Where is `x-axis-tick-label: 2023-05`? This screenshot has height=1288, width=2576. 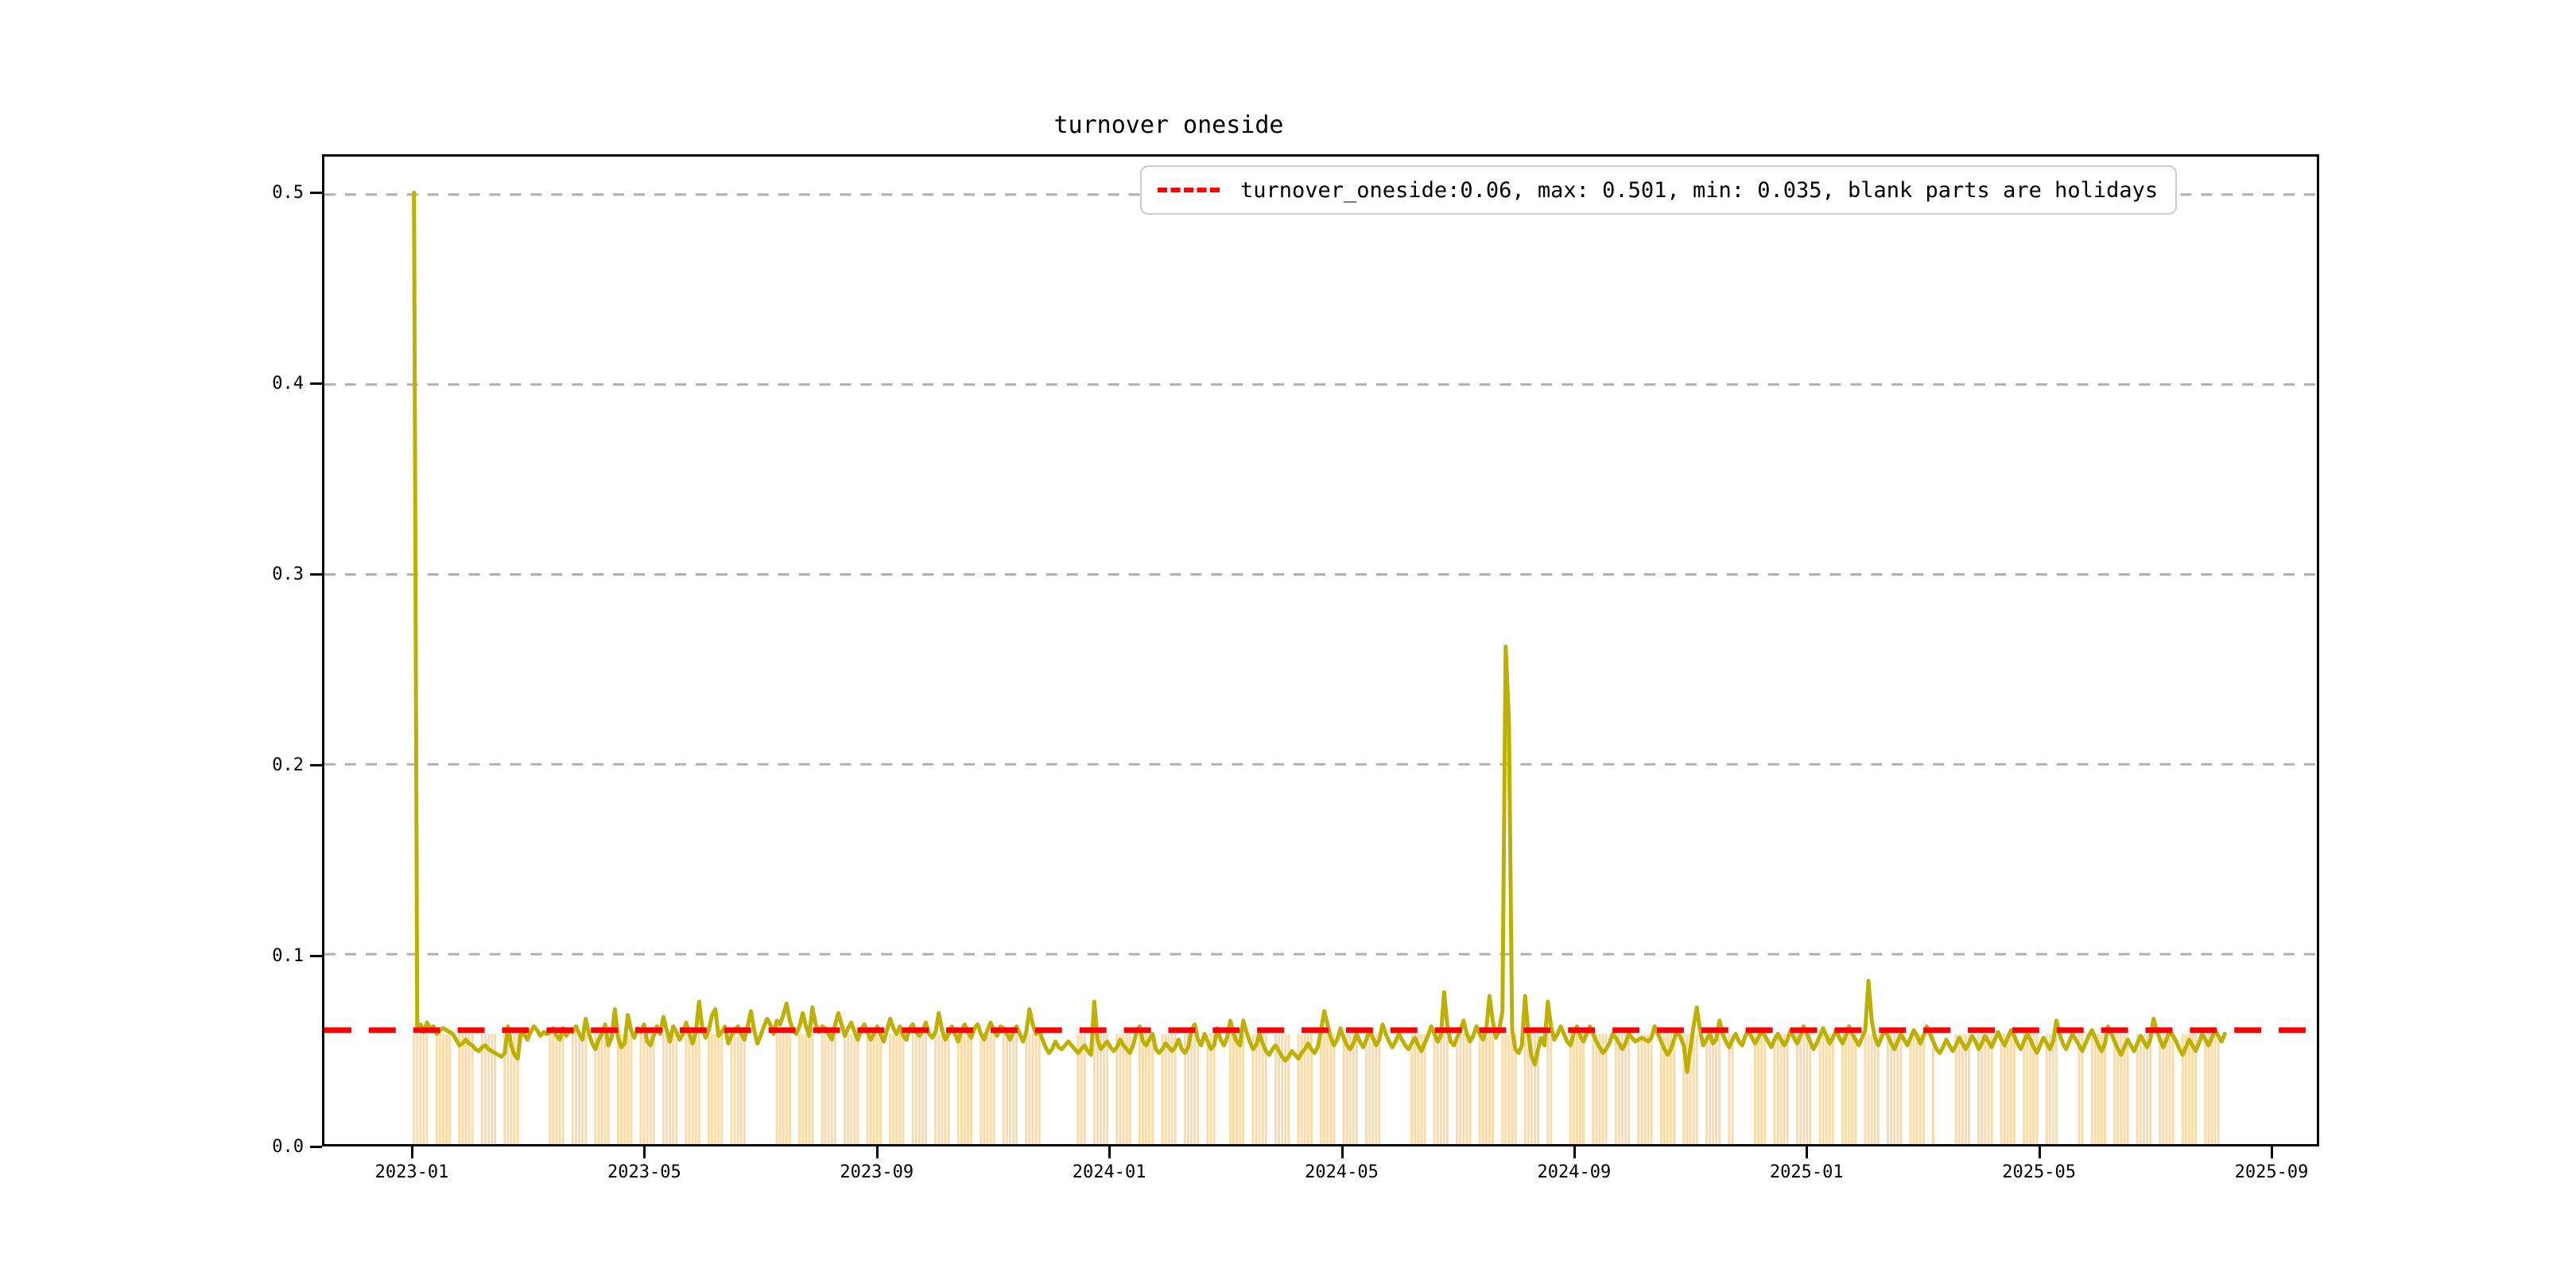 x-axis-tick-label: 2023-05 is located at coordinates (644, 1172).